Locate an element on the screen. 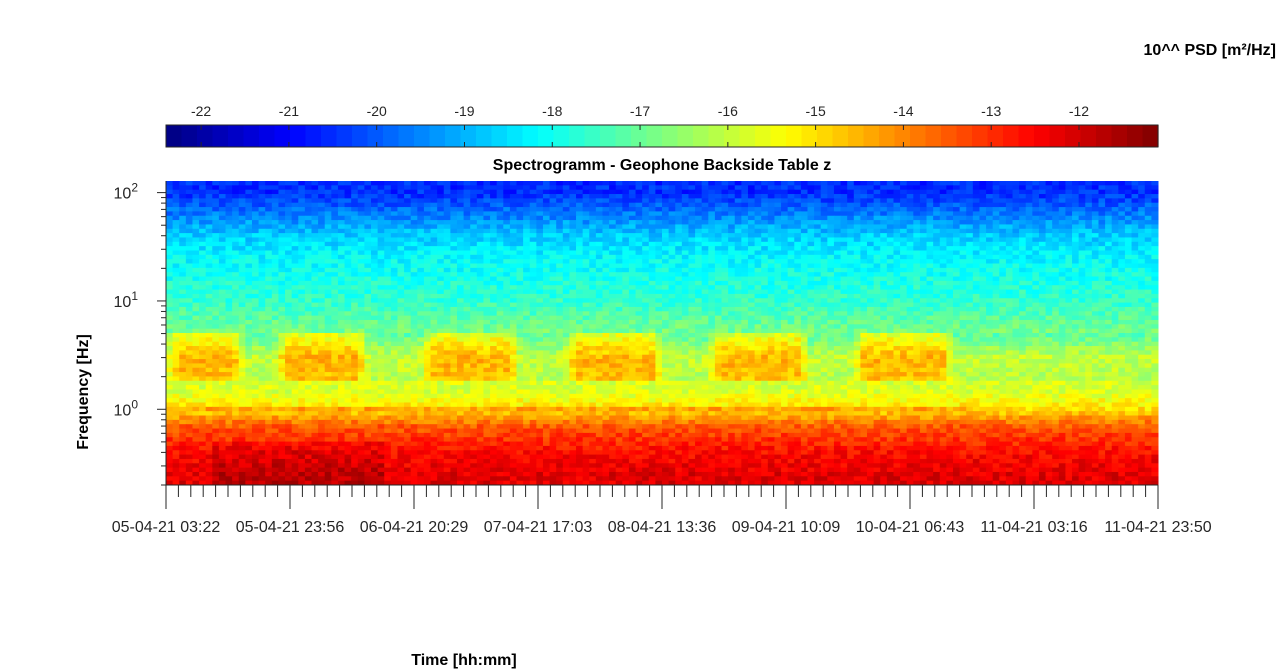 The height and width of the screenshot is (669, 1280). colorbar-swatch is located at coordinates (995, 136).